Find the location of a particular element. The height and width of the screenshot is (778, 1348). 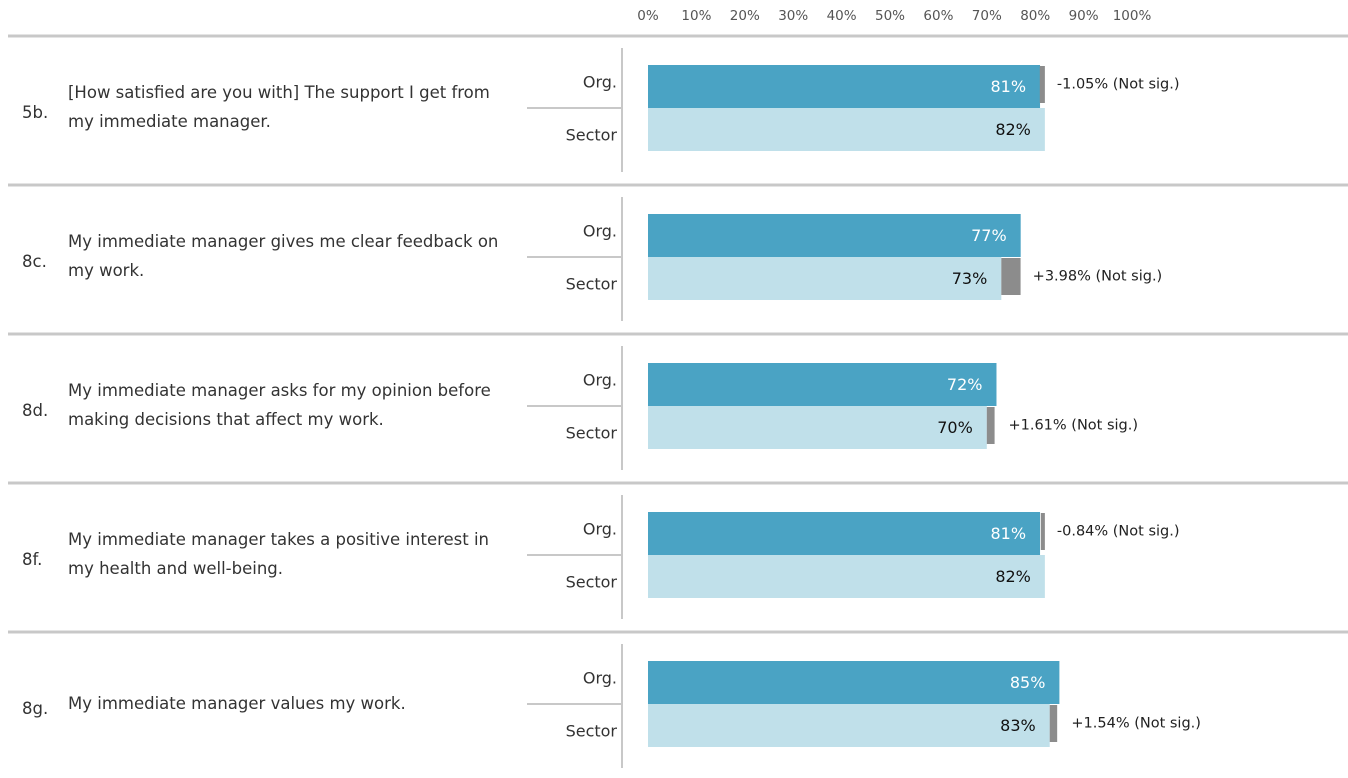

x-tick-label: 20% is located at coordinates (745, 16).